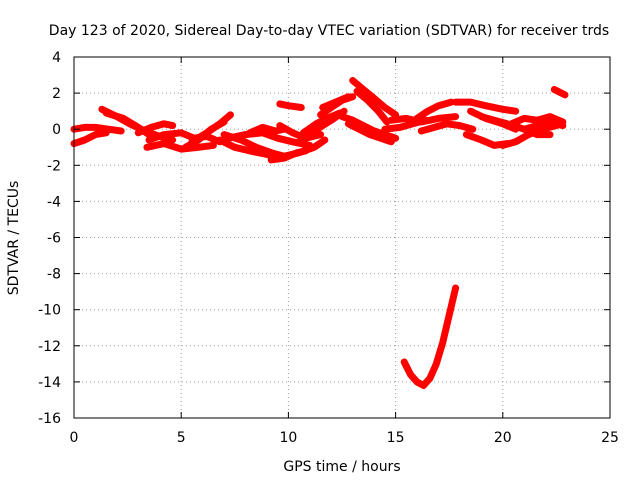 This screenshot has height=480, width=640. Describe the element at coordinates (288, 438) in the screenshot. I see `x-tick-label: 10` at that location.